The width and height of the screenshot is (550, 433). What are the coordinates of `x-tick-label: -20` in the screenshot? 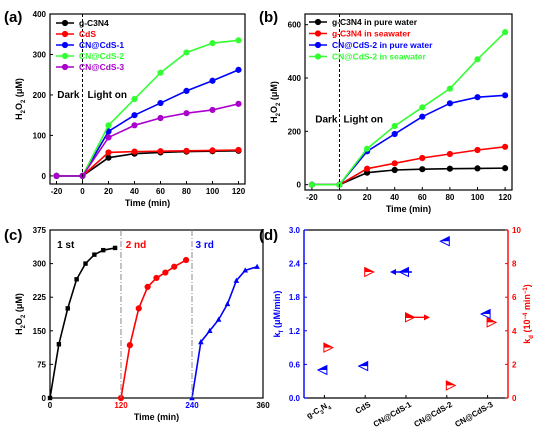 It's located at (57, 191).